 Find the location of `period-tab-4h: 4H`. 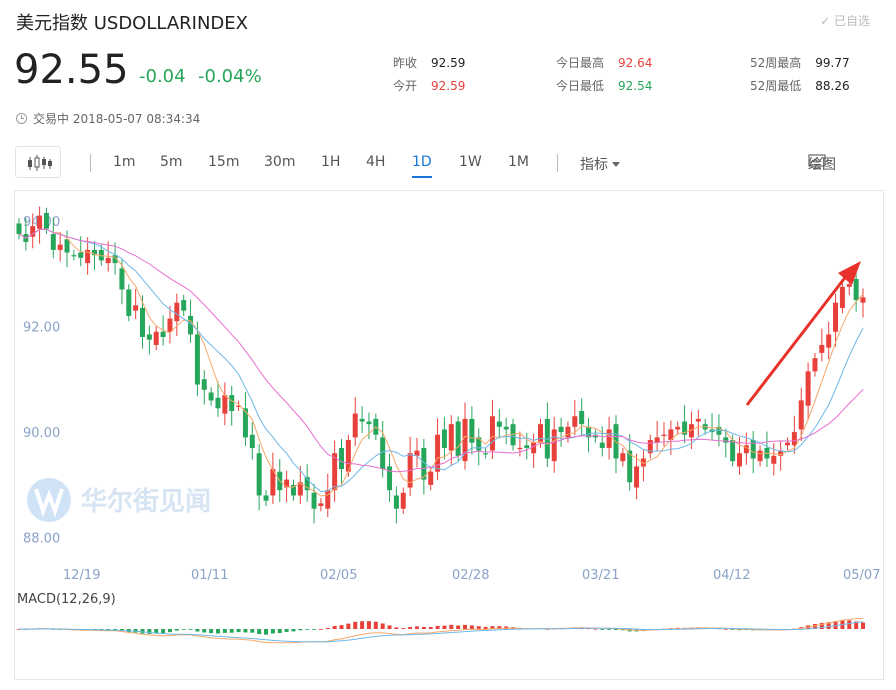

period-tab-4h: 4H is located at coordinates (376, 162).